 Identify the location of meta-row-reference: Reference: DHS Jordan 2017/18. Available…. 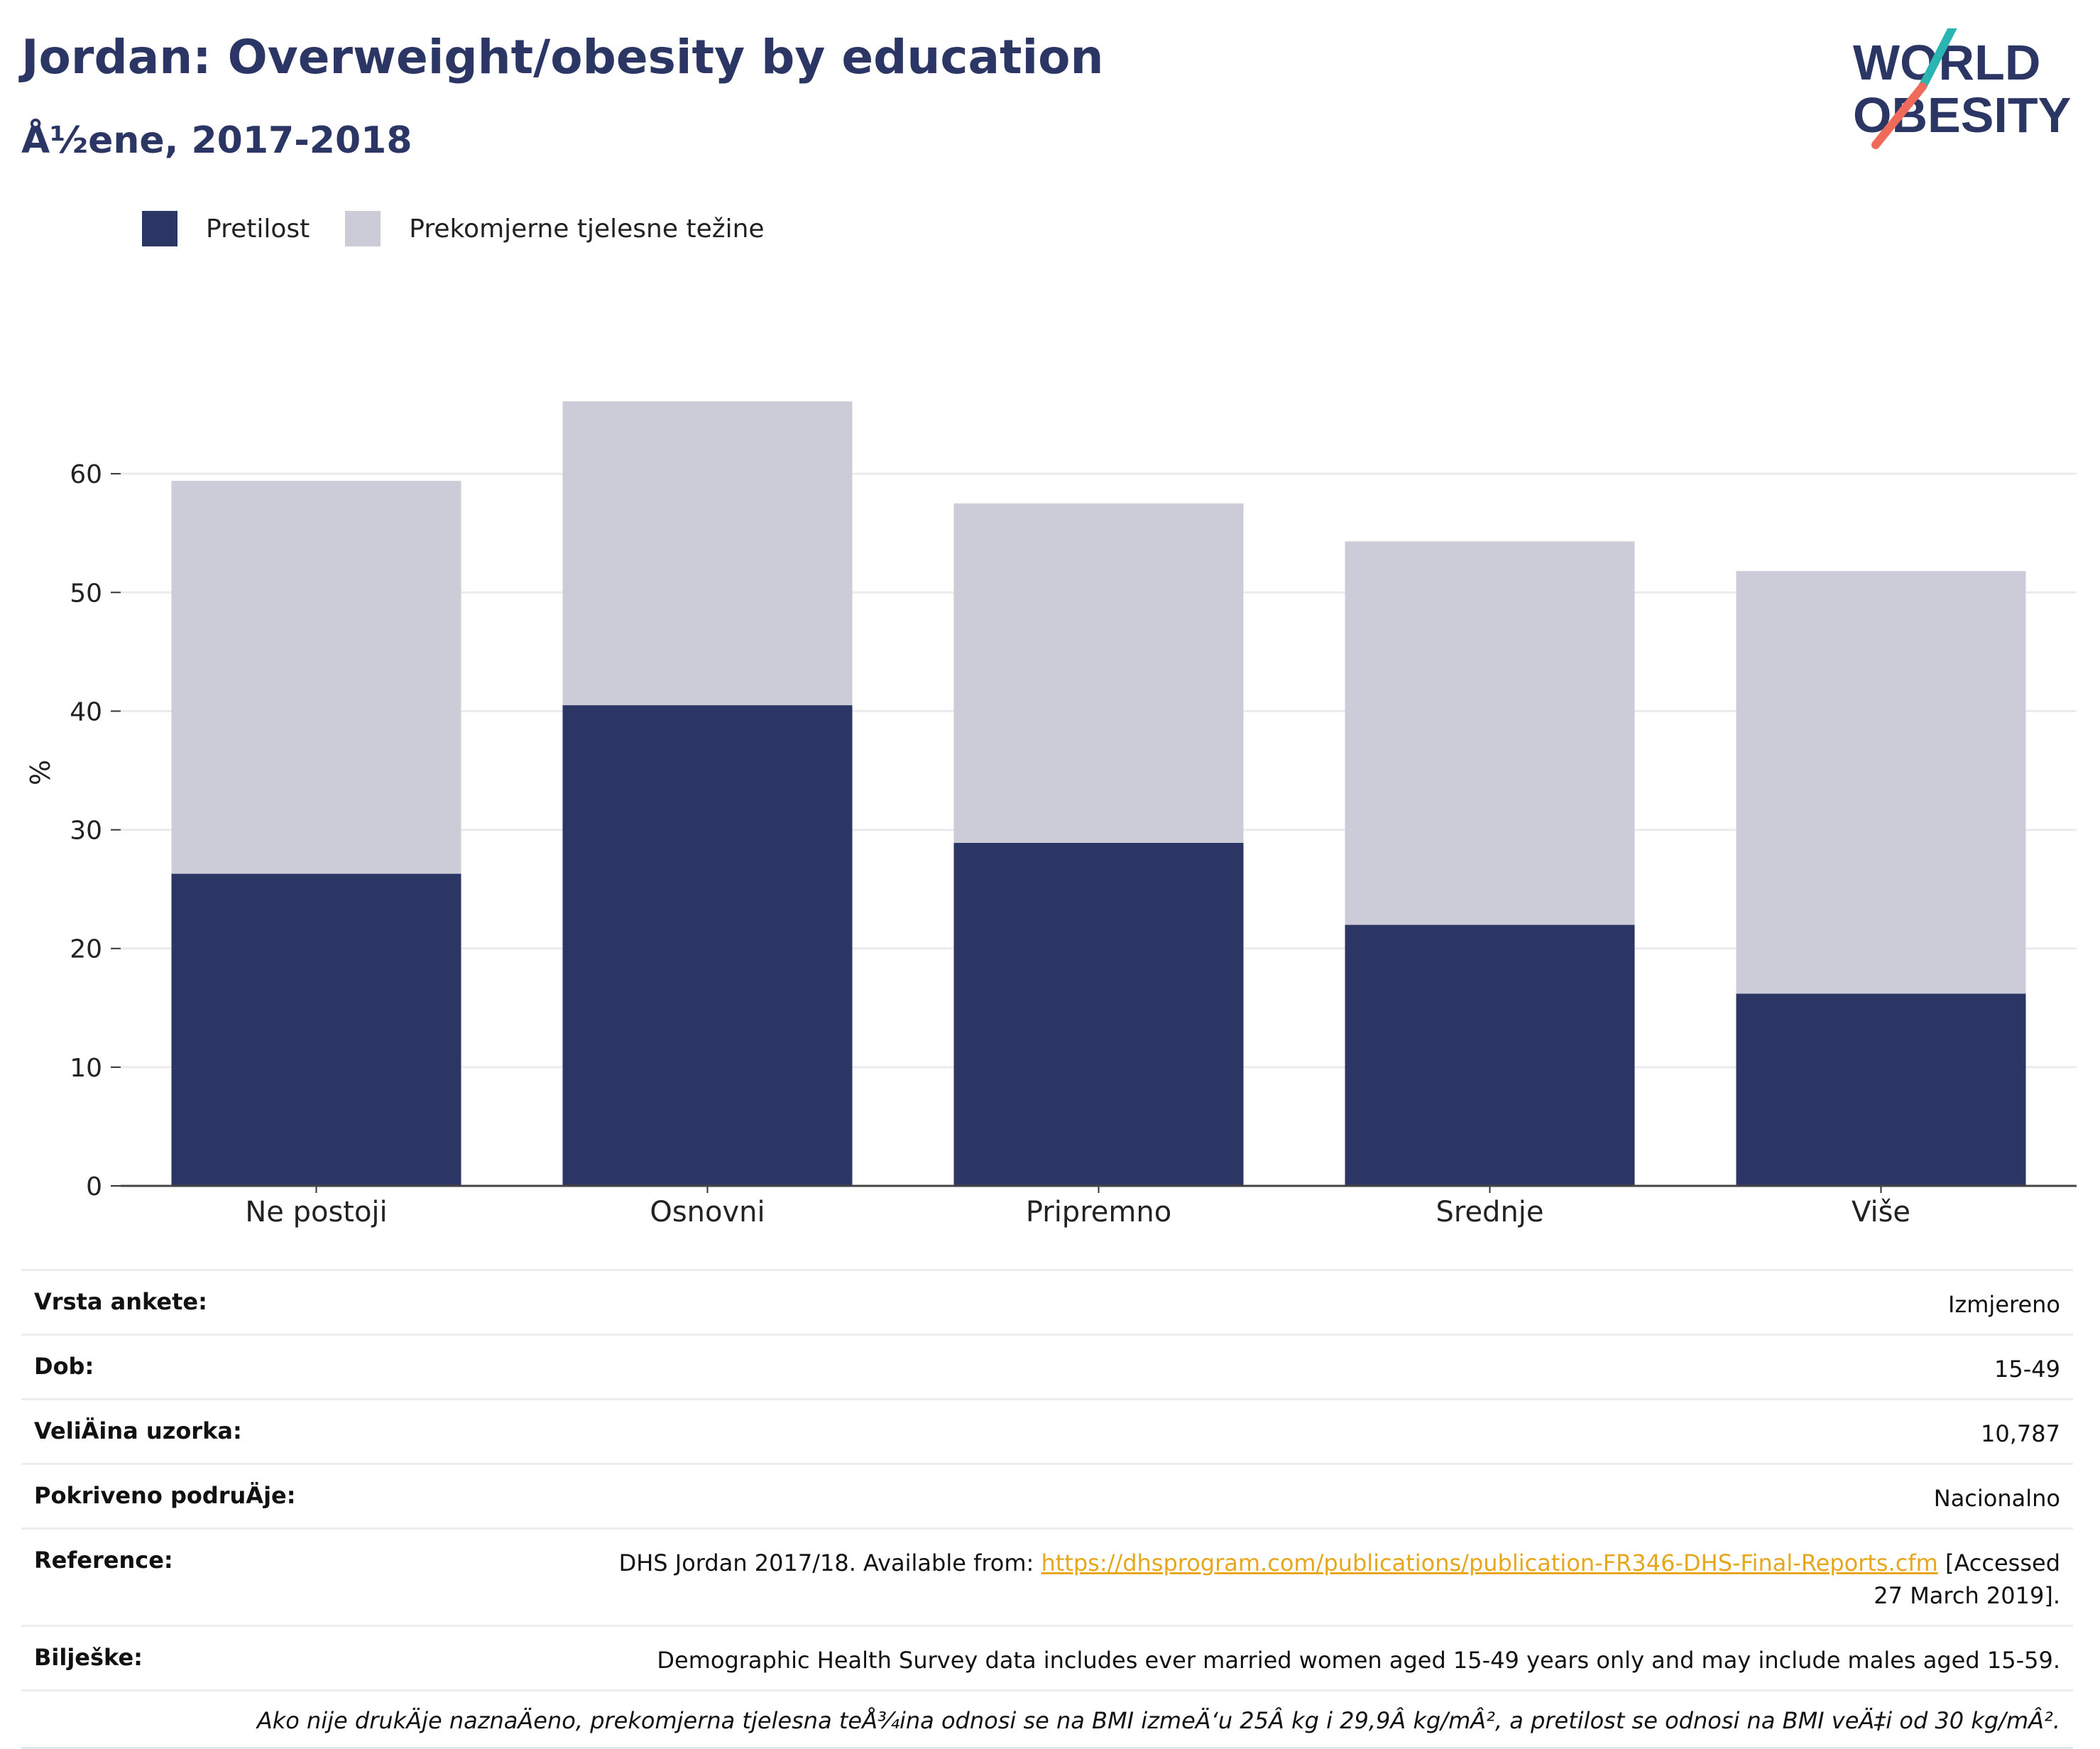
(1047, 1576).